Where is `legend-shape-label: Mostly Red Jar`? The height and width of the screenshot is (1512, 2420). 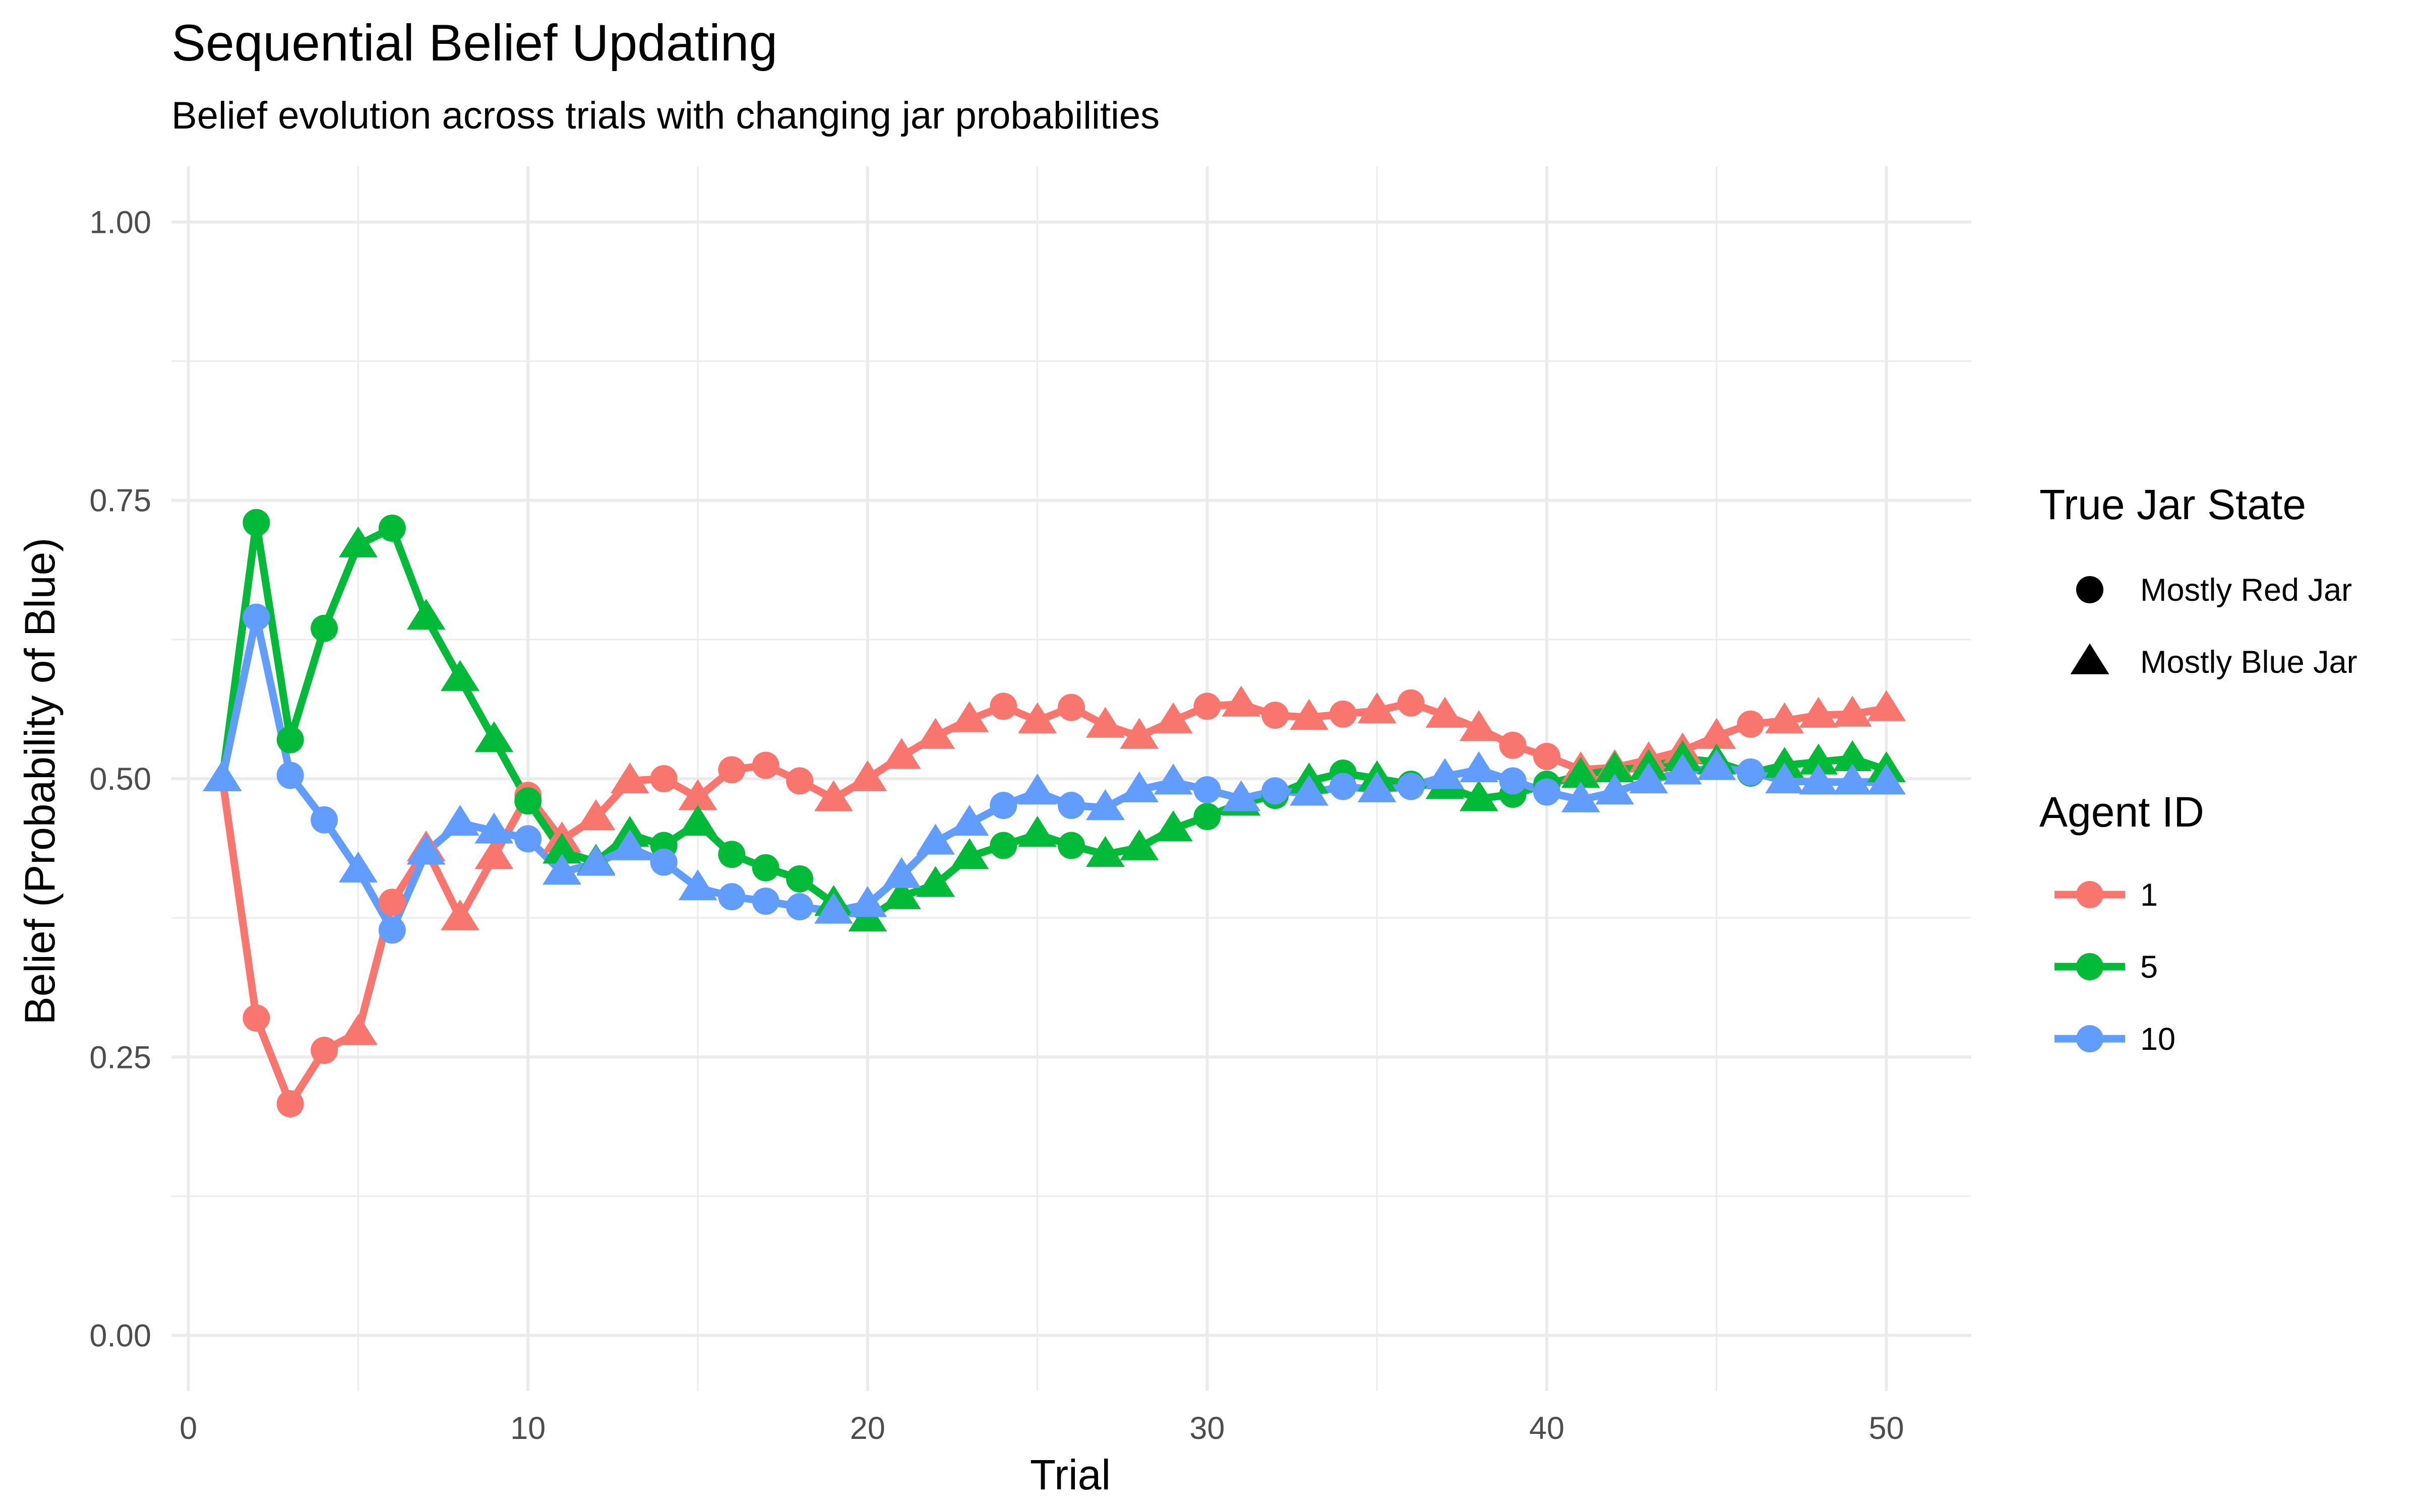 legend-shape-label: Mostly Red Jar is located at coordinates (2246, 590).